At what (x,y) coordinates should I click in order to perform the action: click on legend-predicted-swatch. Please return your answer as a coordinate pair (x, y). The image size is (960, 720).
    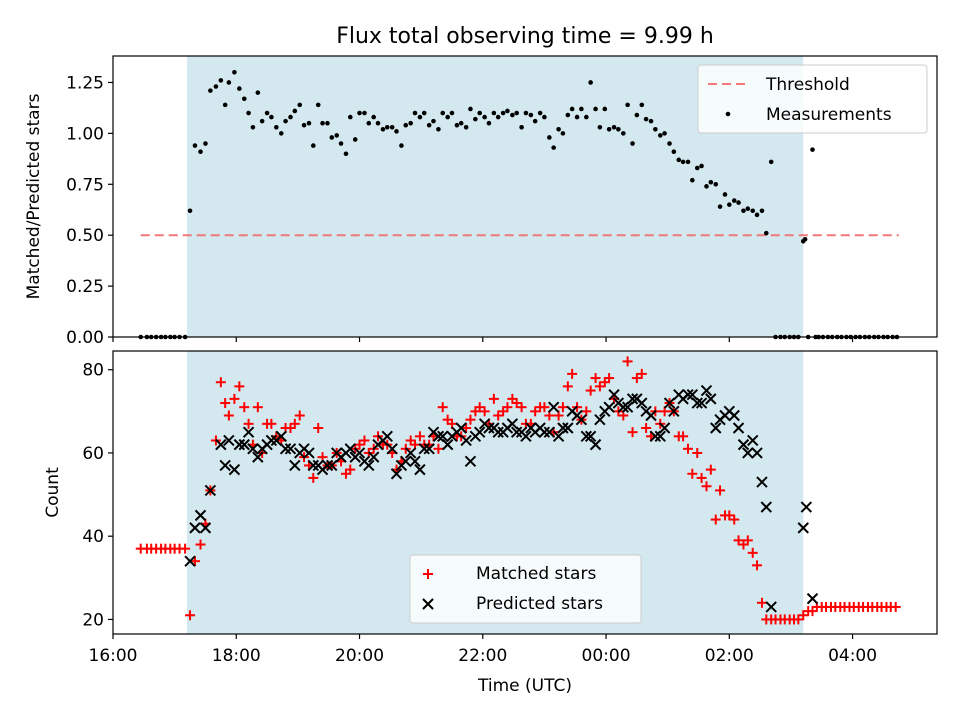
    Looking at the image, I should click on (428, 604).